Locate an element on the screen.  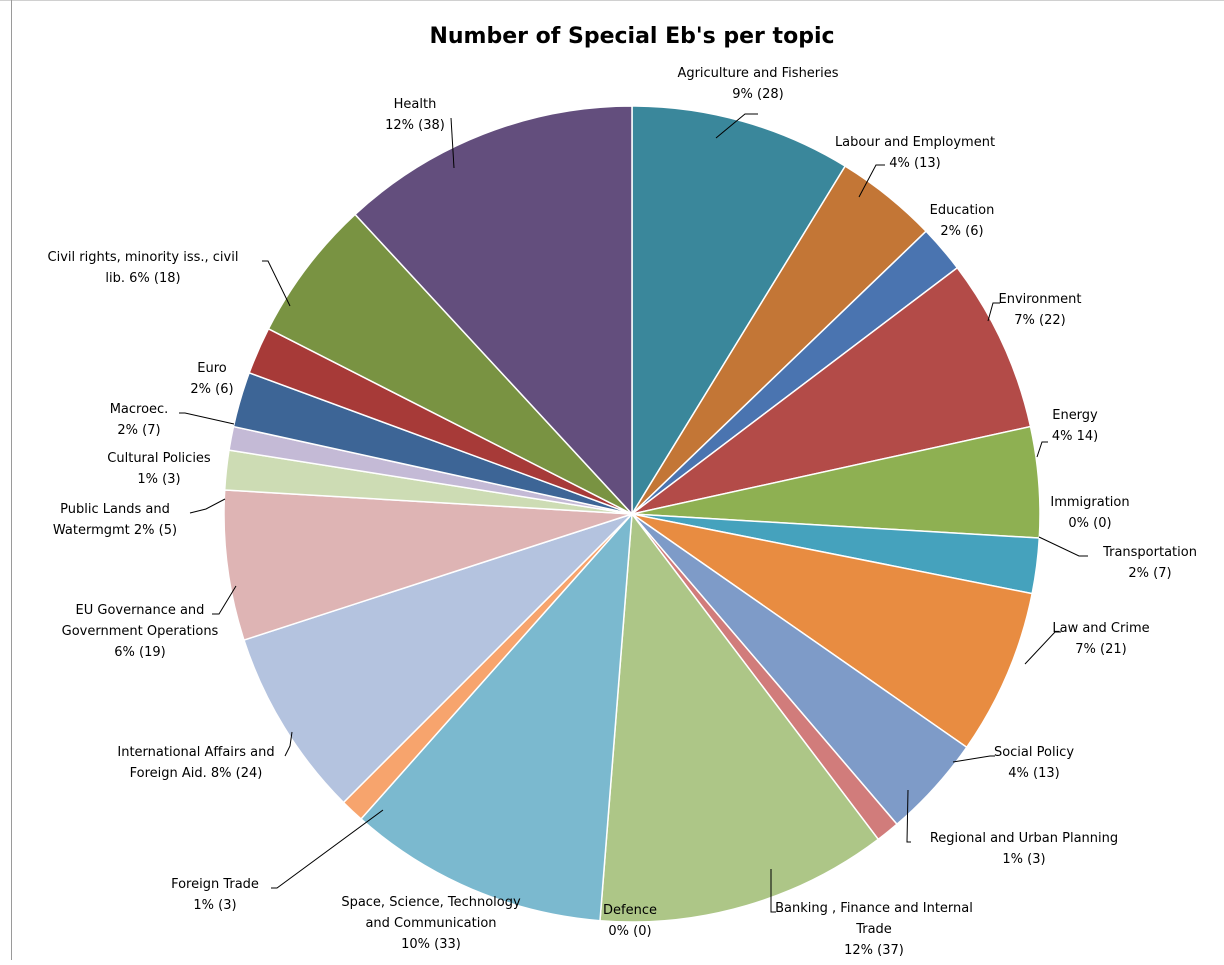
slice-label-line: and Communication is located at coordinates (430, 923).